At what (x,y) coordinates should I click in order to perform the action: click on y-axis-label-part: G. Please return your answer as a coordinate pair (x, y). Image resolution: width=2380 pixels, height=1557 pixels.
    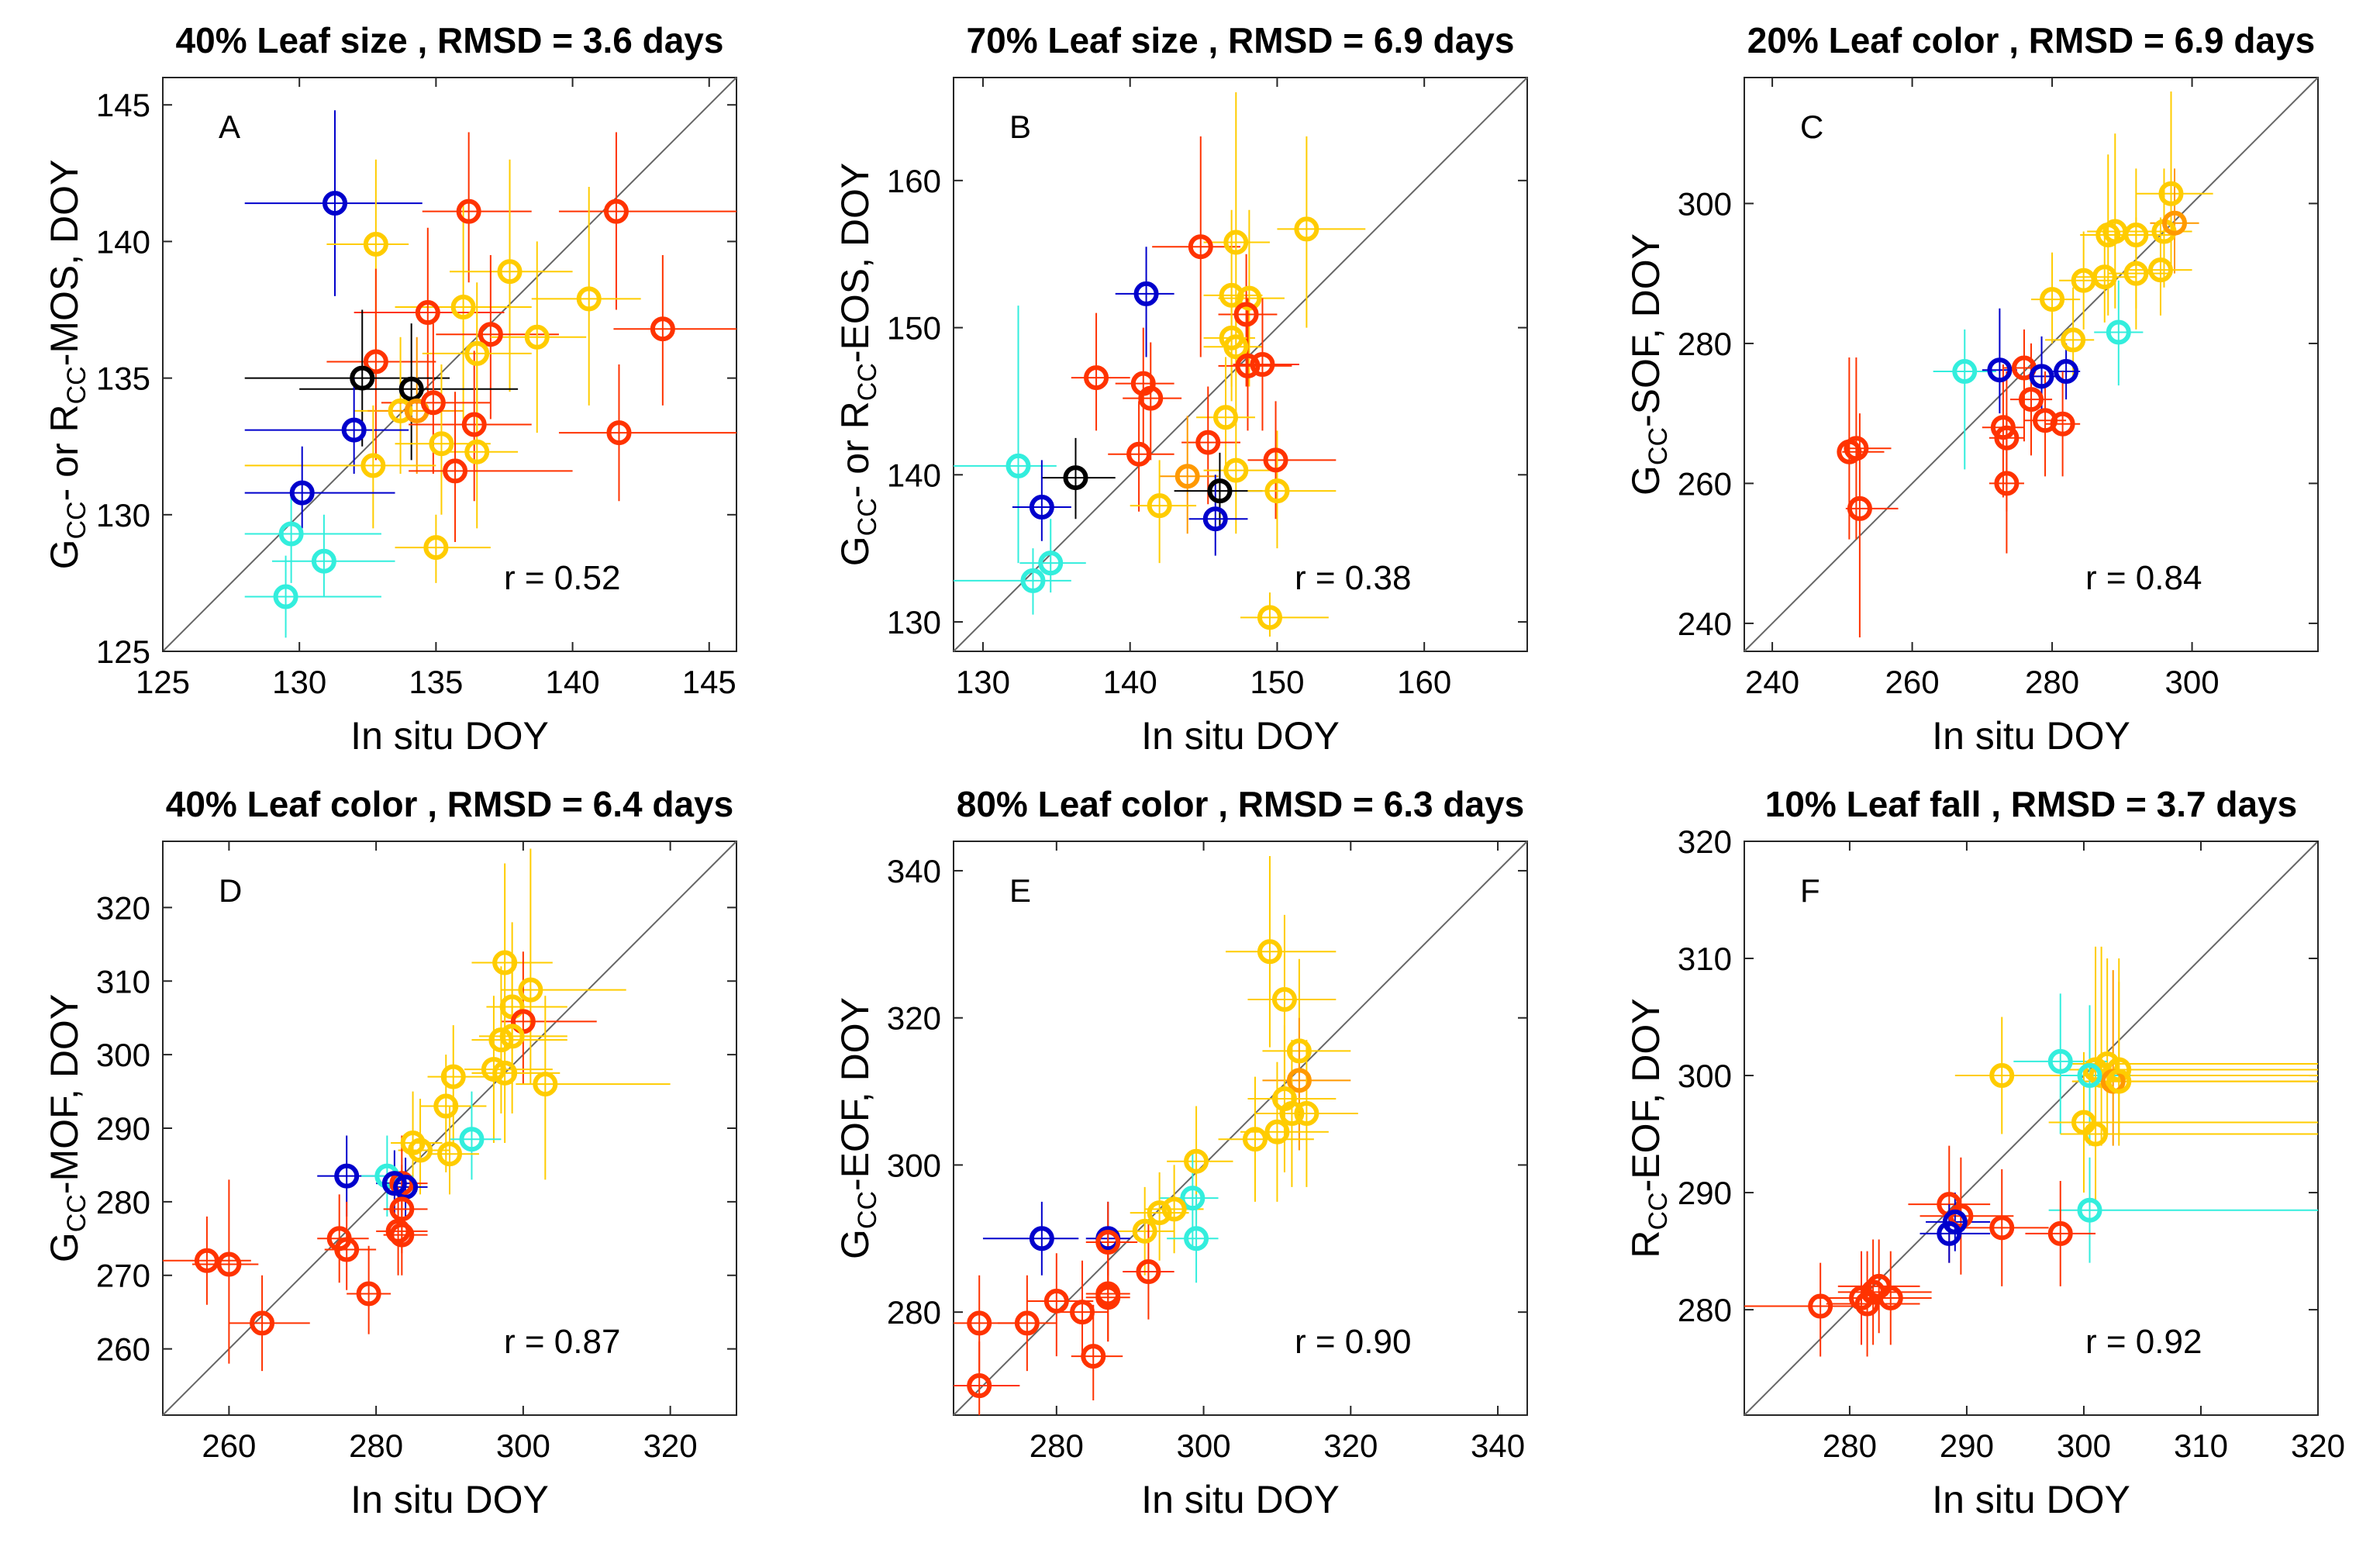
    Looking at the image, I should click on (855, 551).